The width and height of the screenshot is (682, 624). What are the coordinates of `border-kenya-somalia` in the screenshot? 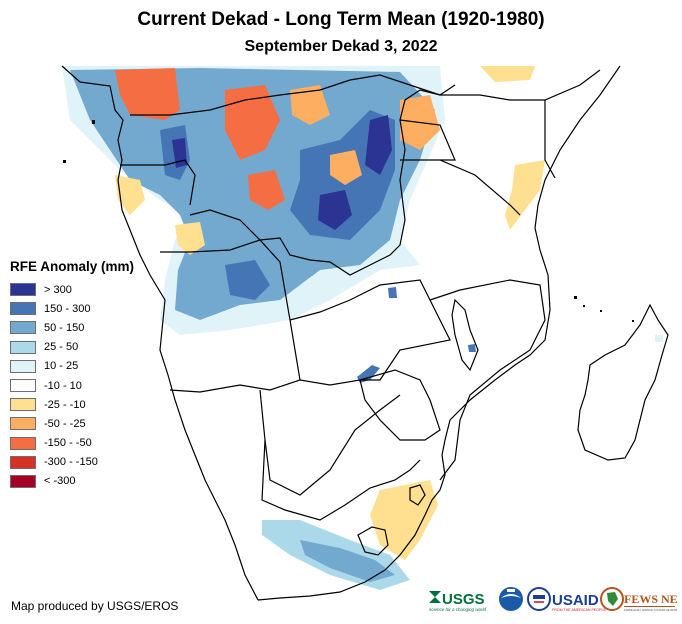 It's located at (550, 139).